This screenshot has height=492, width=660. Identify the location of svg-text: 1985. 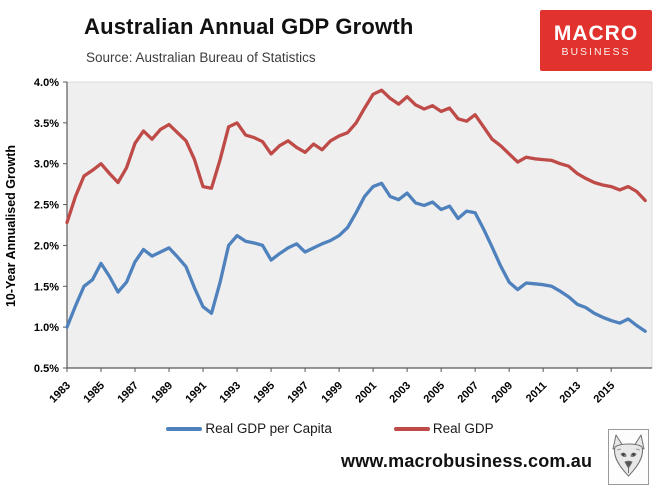
(94, 393).